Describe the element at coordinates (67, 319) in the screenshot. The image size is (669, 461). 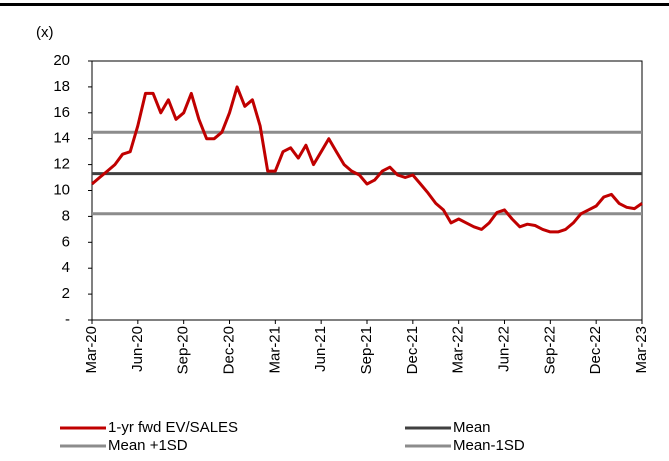
I see `y-tick-label: -` at that location.